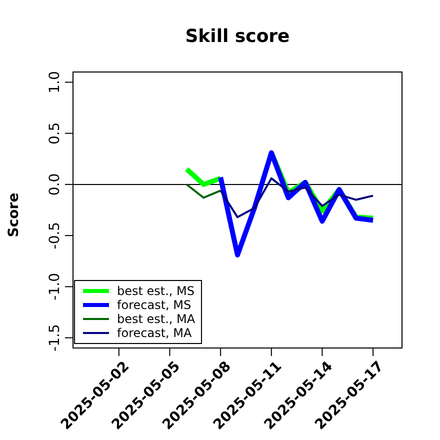  Describe the element at coordinates (156, 291) in the screenshot. I see `legend-label: best est., MS` at that location.